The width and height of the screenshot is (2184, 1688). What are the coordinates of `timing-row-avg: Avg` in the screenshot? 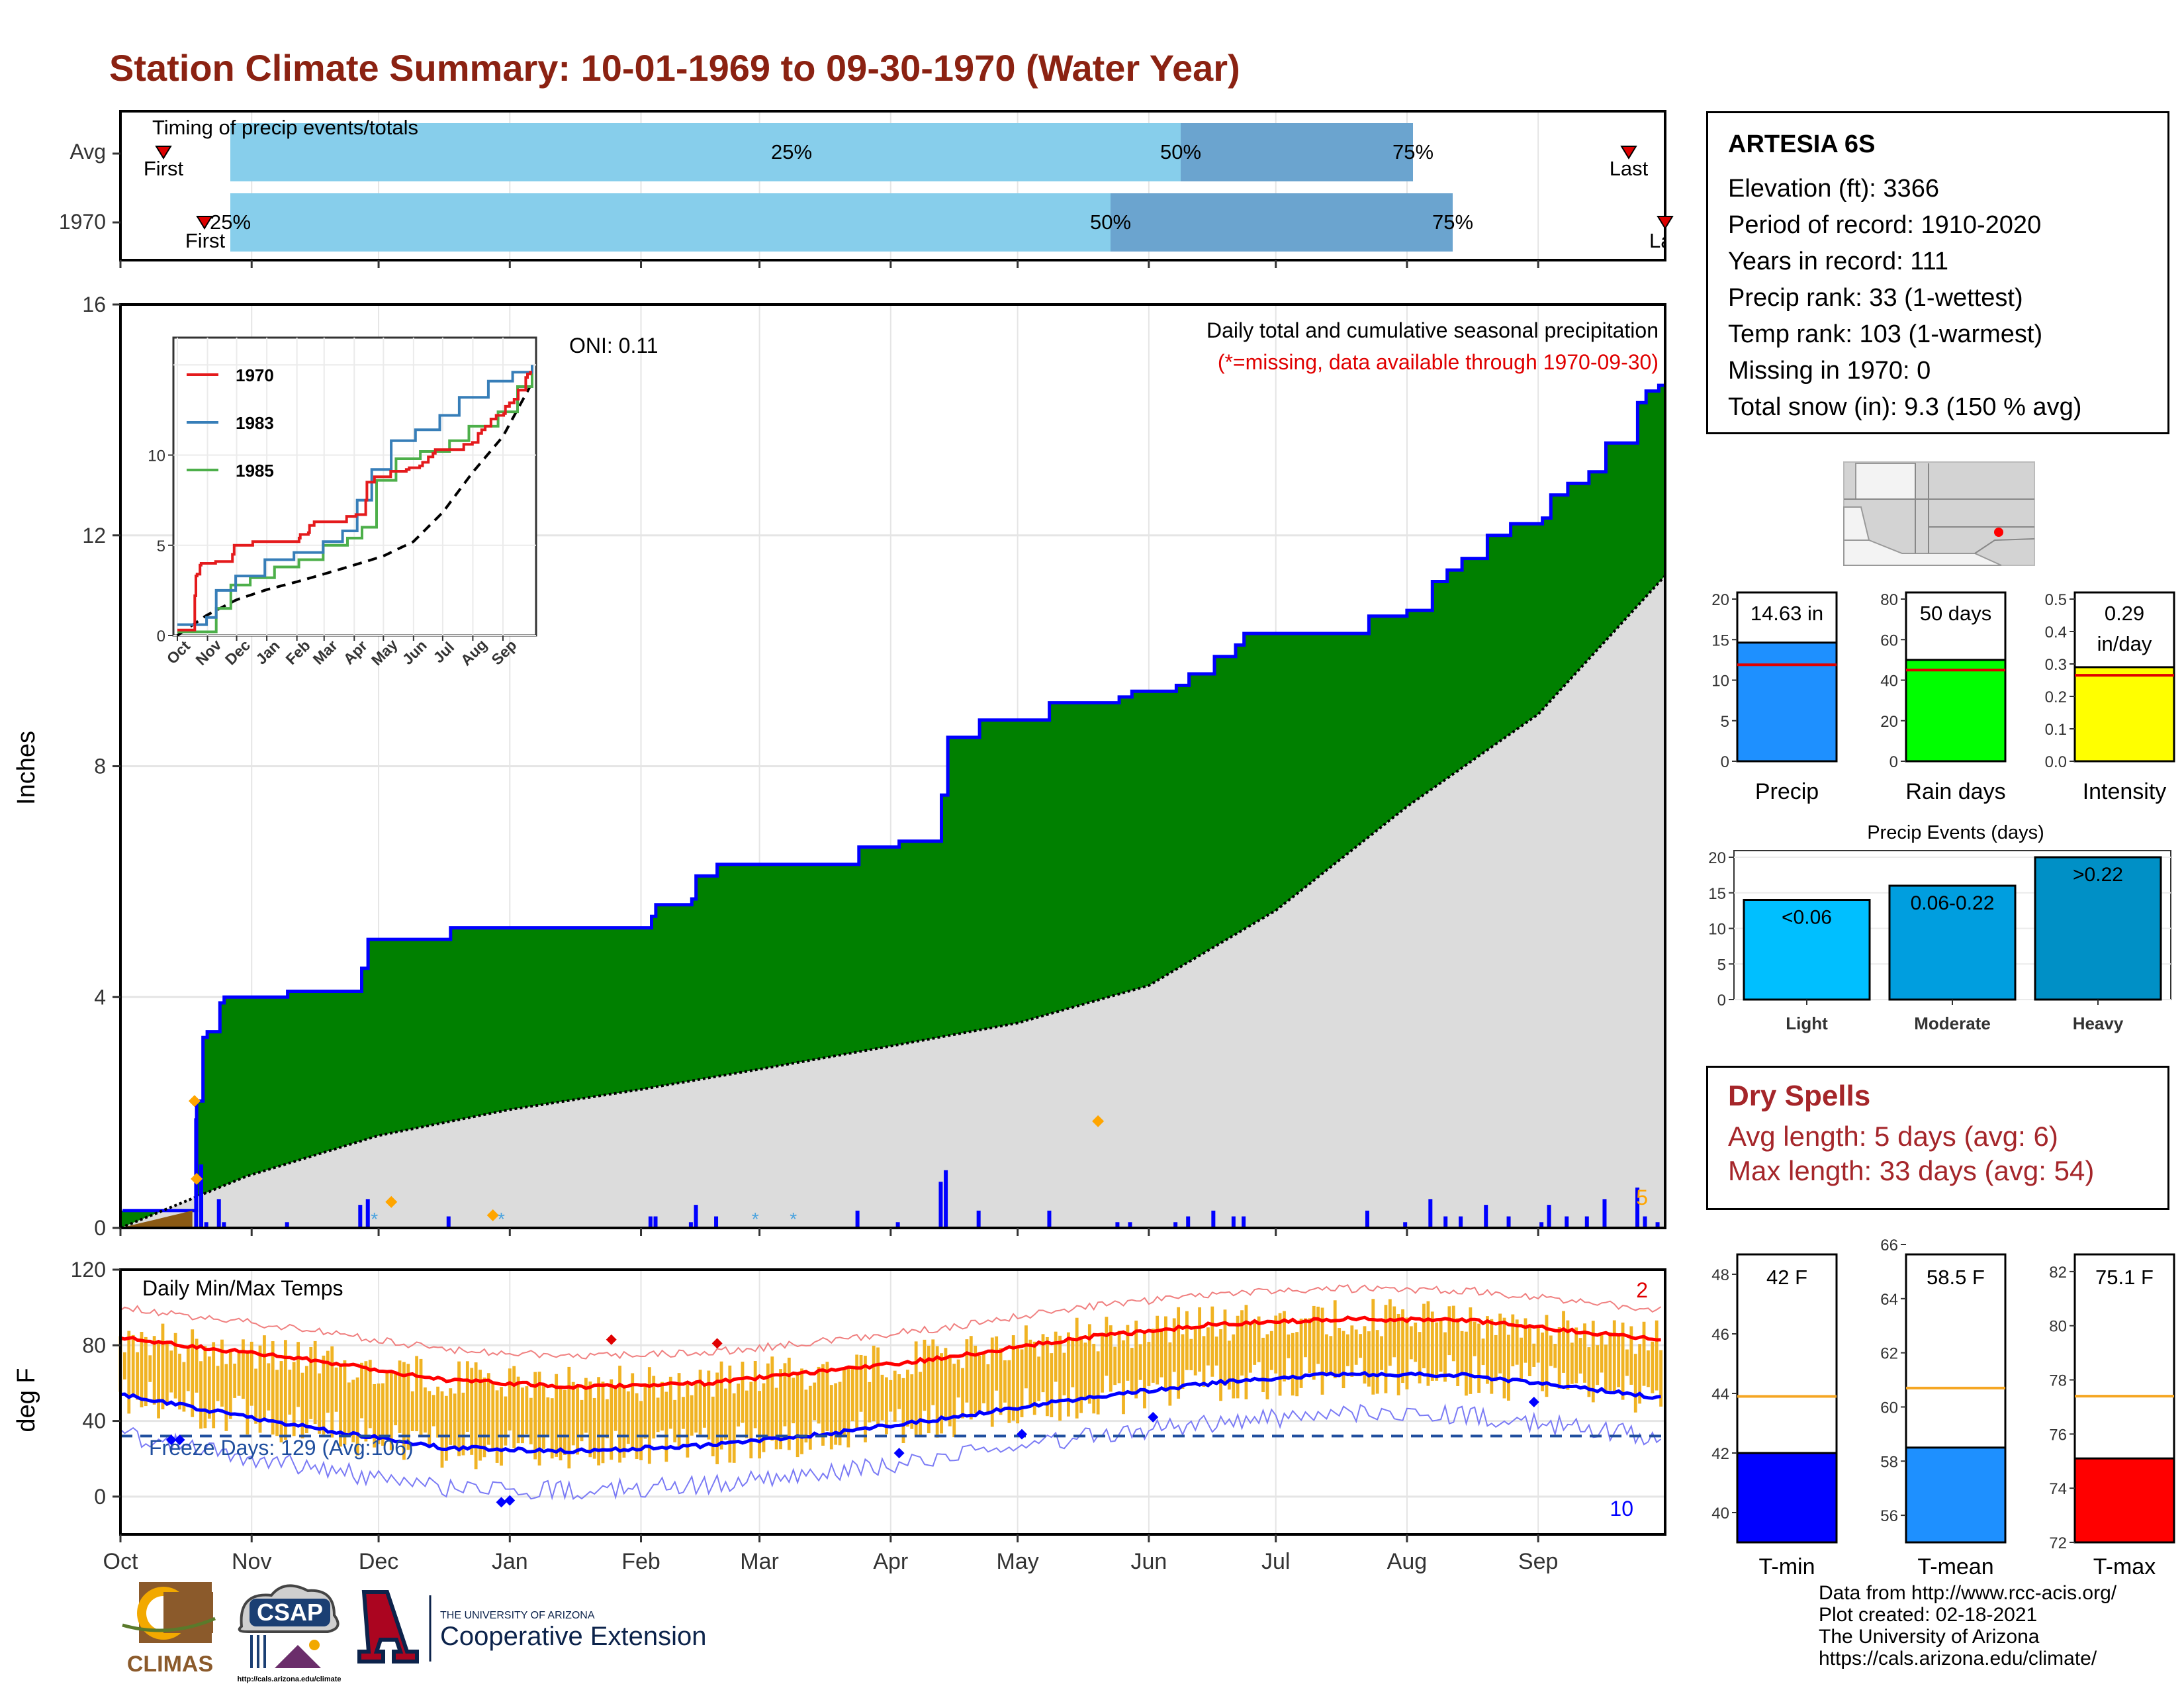 It's located at (87, 152).